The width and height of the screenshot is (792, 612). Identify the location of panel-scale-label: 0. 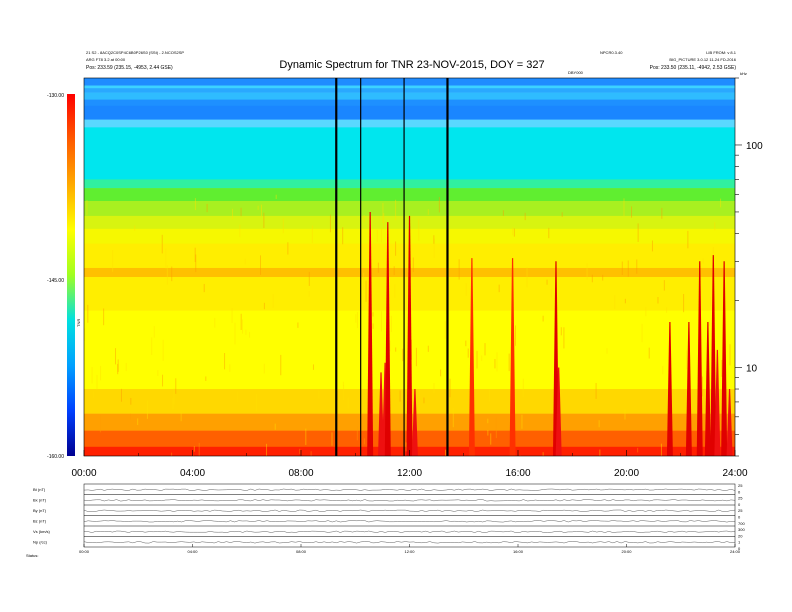
(739, 548).